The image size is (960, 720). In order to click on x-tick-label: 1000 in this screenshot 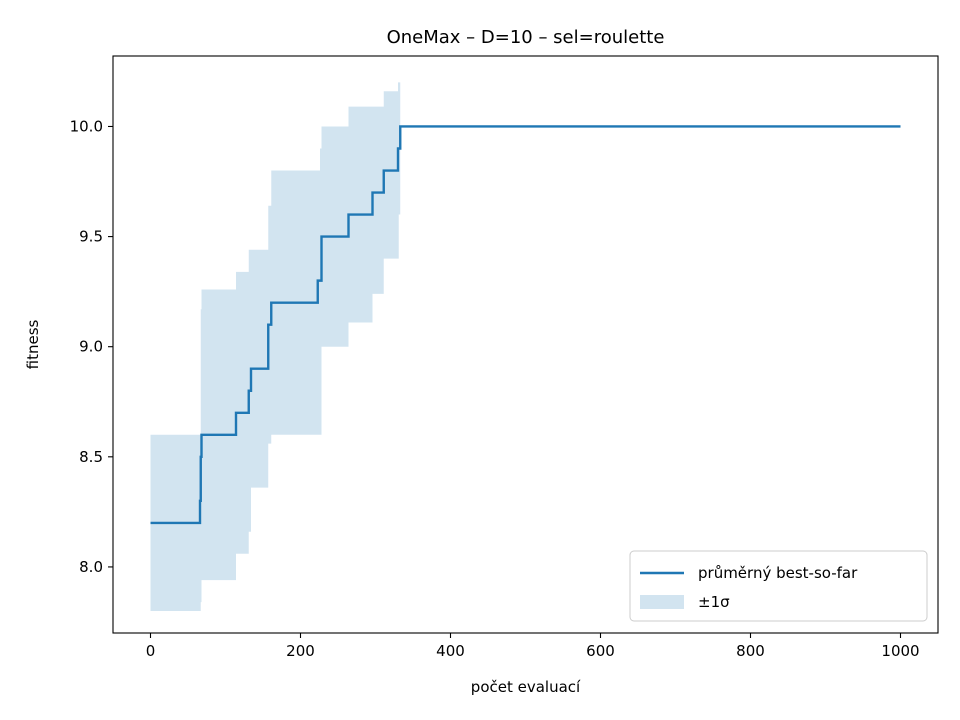, I will do `click(900, 651)`.